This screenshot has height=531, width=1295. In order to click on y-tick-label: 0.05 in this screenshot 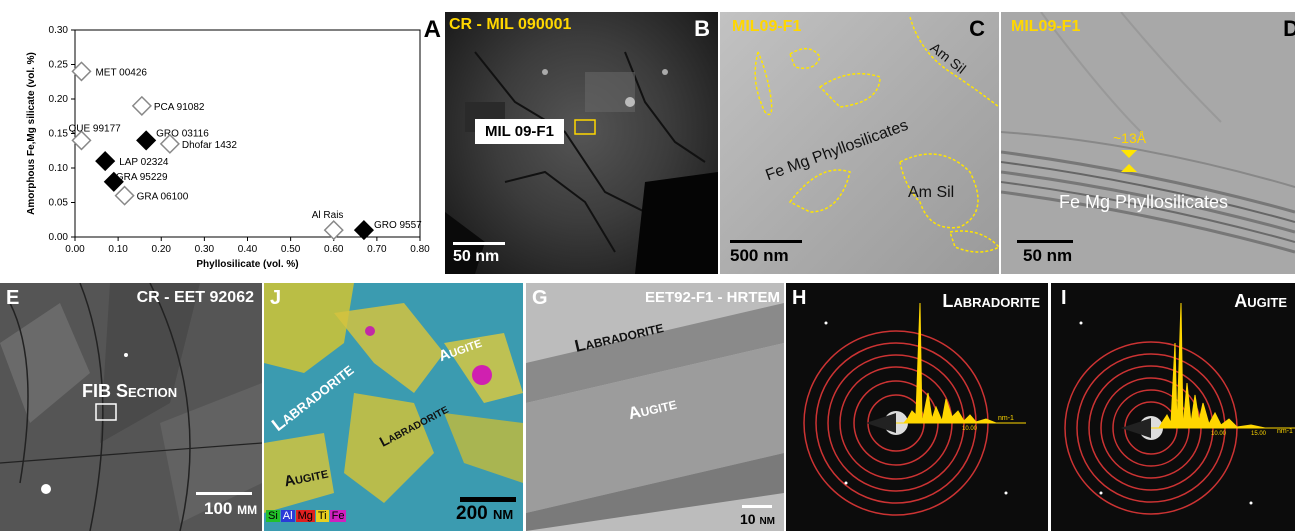, I will do `click(59, 203)`.